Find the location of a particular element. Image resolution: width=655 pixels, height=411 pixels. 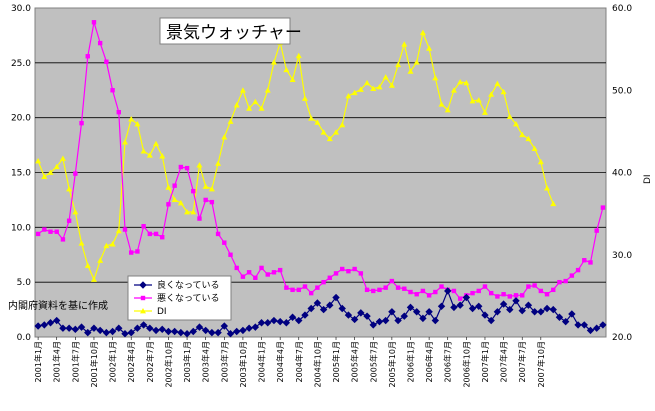

y-right-tick-label: 30.0 is located at coordinates (622, 256).